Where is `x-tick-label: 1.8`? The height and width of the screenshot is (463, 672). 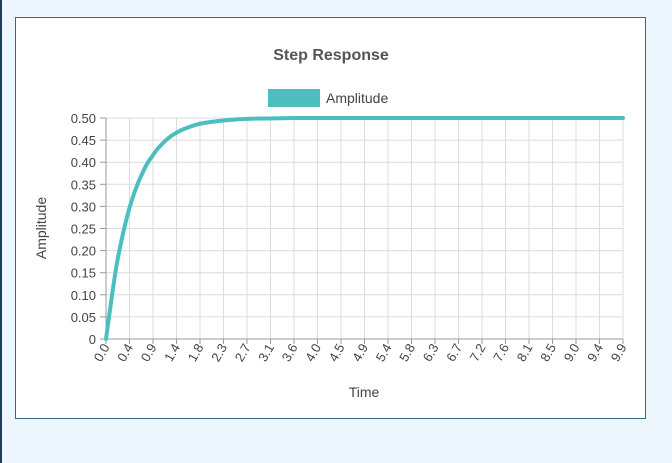
x-tick-label: 1.8 is located at coordinates (196, 352).